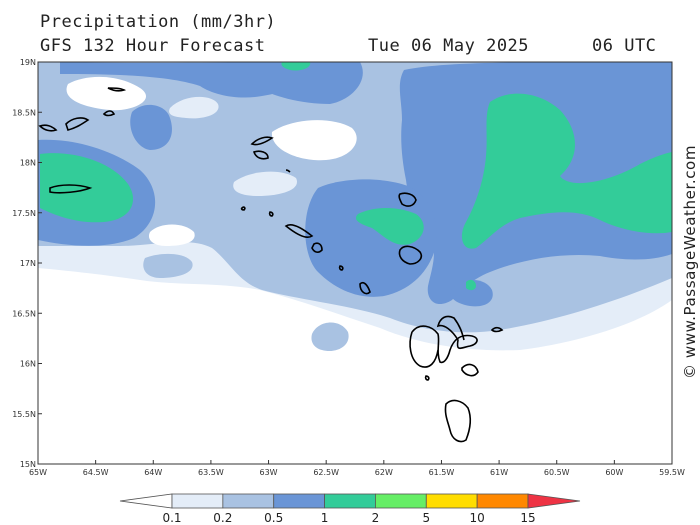  Describe the element at coordinates (426, 518) in the screenshot. I see `colorbar-label: 5` at that location.